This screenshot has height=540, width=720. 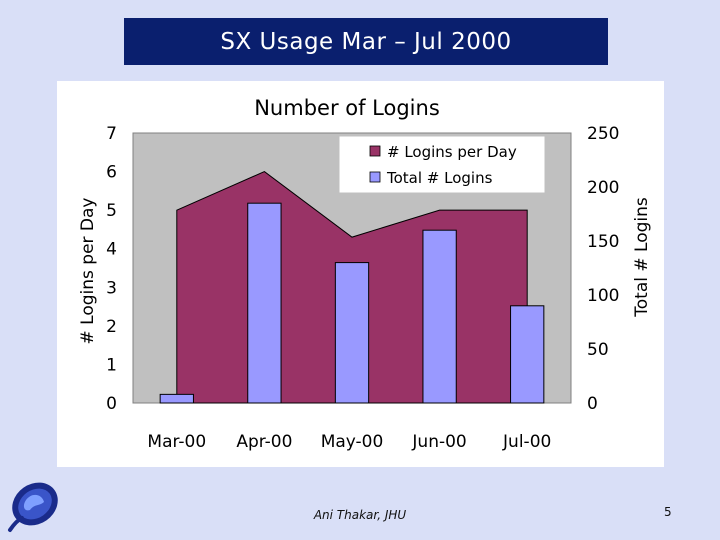 What do you see at coordinates (176, 442) in the screenshot?
I see `x-tick-label: Mar-00` at bounding box center [176, 442].